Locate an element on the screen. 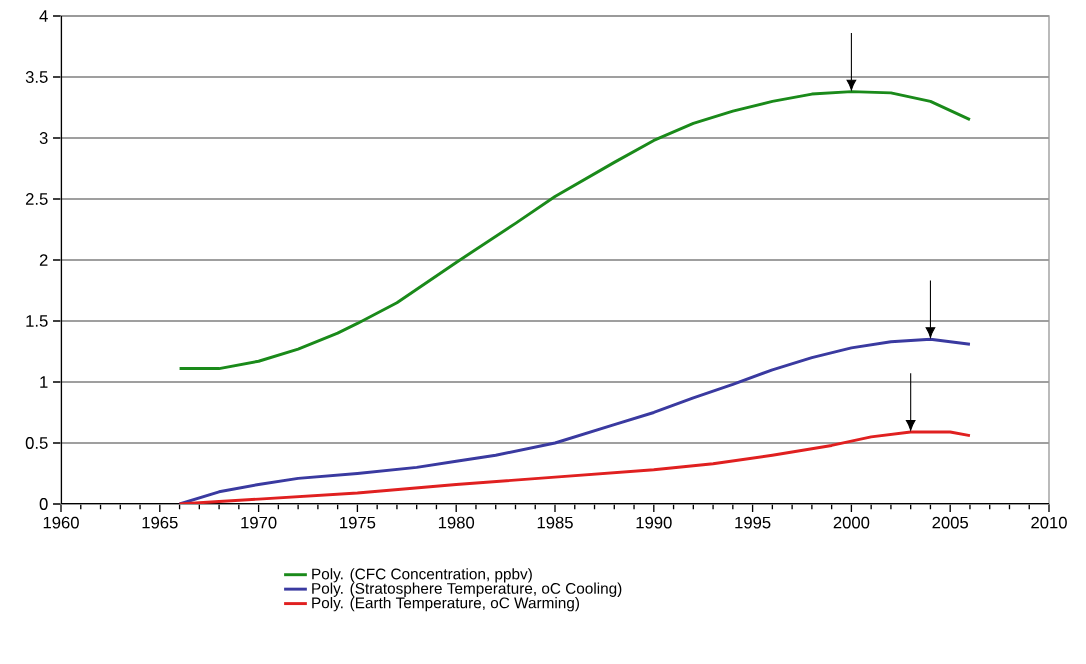 The height and width of the screenshot is (664, 1086). y-tick-label: 0.5 is located at coordinates (36, 443).